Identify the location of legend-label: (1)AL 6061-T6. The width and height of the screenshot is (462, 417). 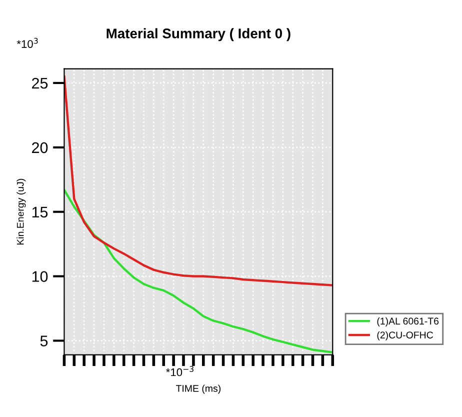
(408, 321).